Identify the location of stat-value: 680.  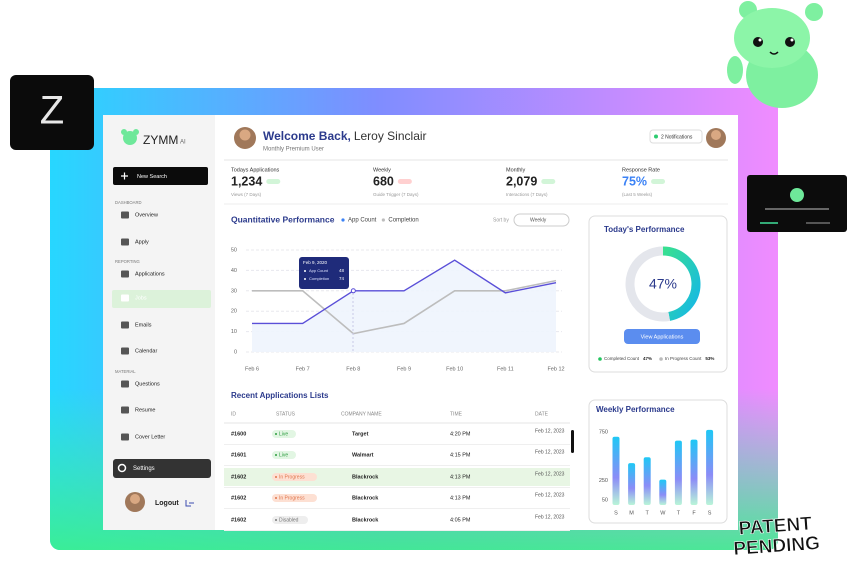
(383, 181).